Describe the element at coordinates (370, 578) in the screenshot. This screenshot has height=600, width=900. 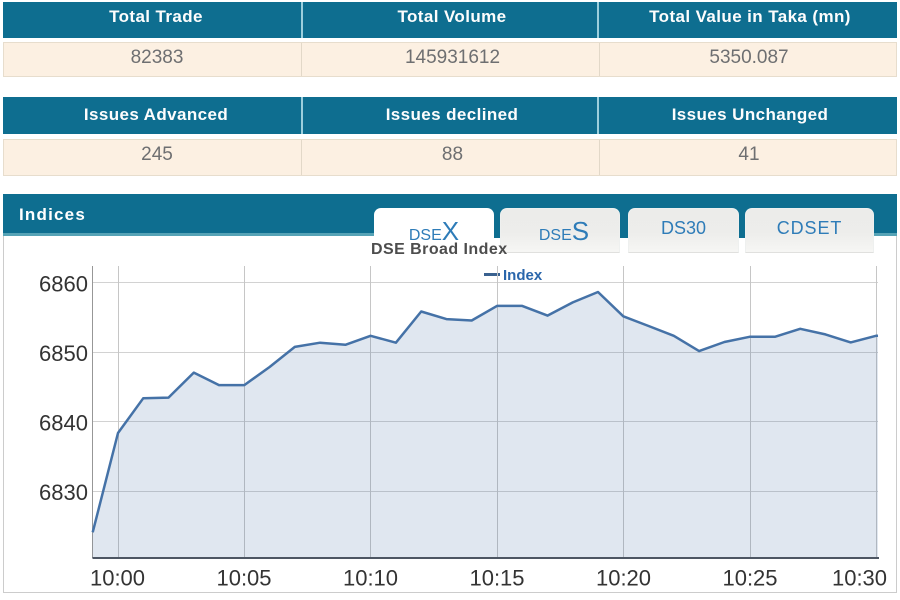
I see `svg-text: 10:10` at that location.